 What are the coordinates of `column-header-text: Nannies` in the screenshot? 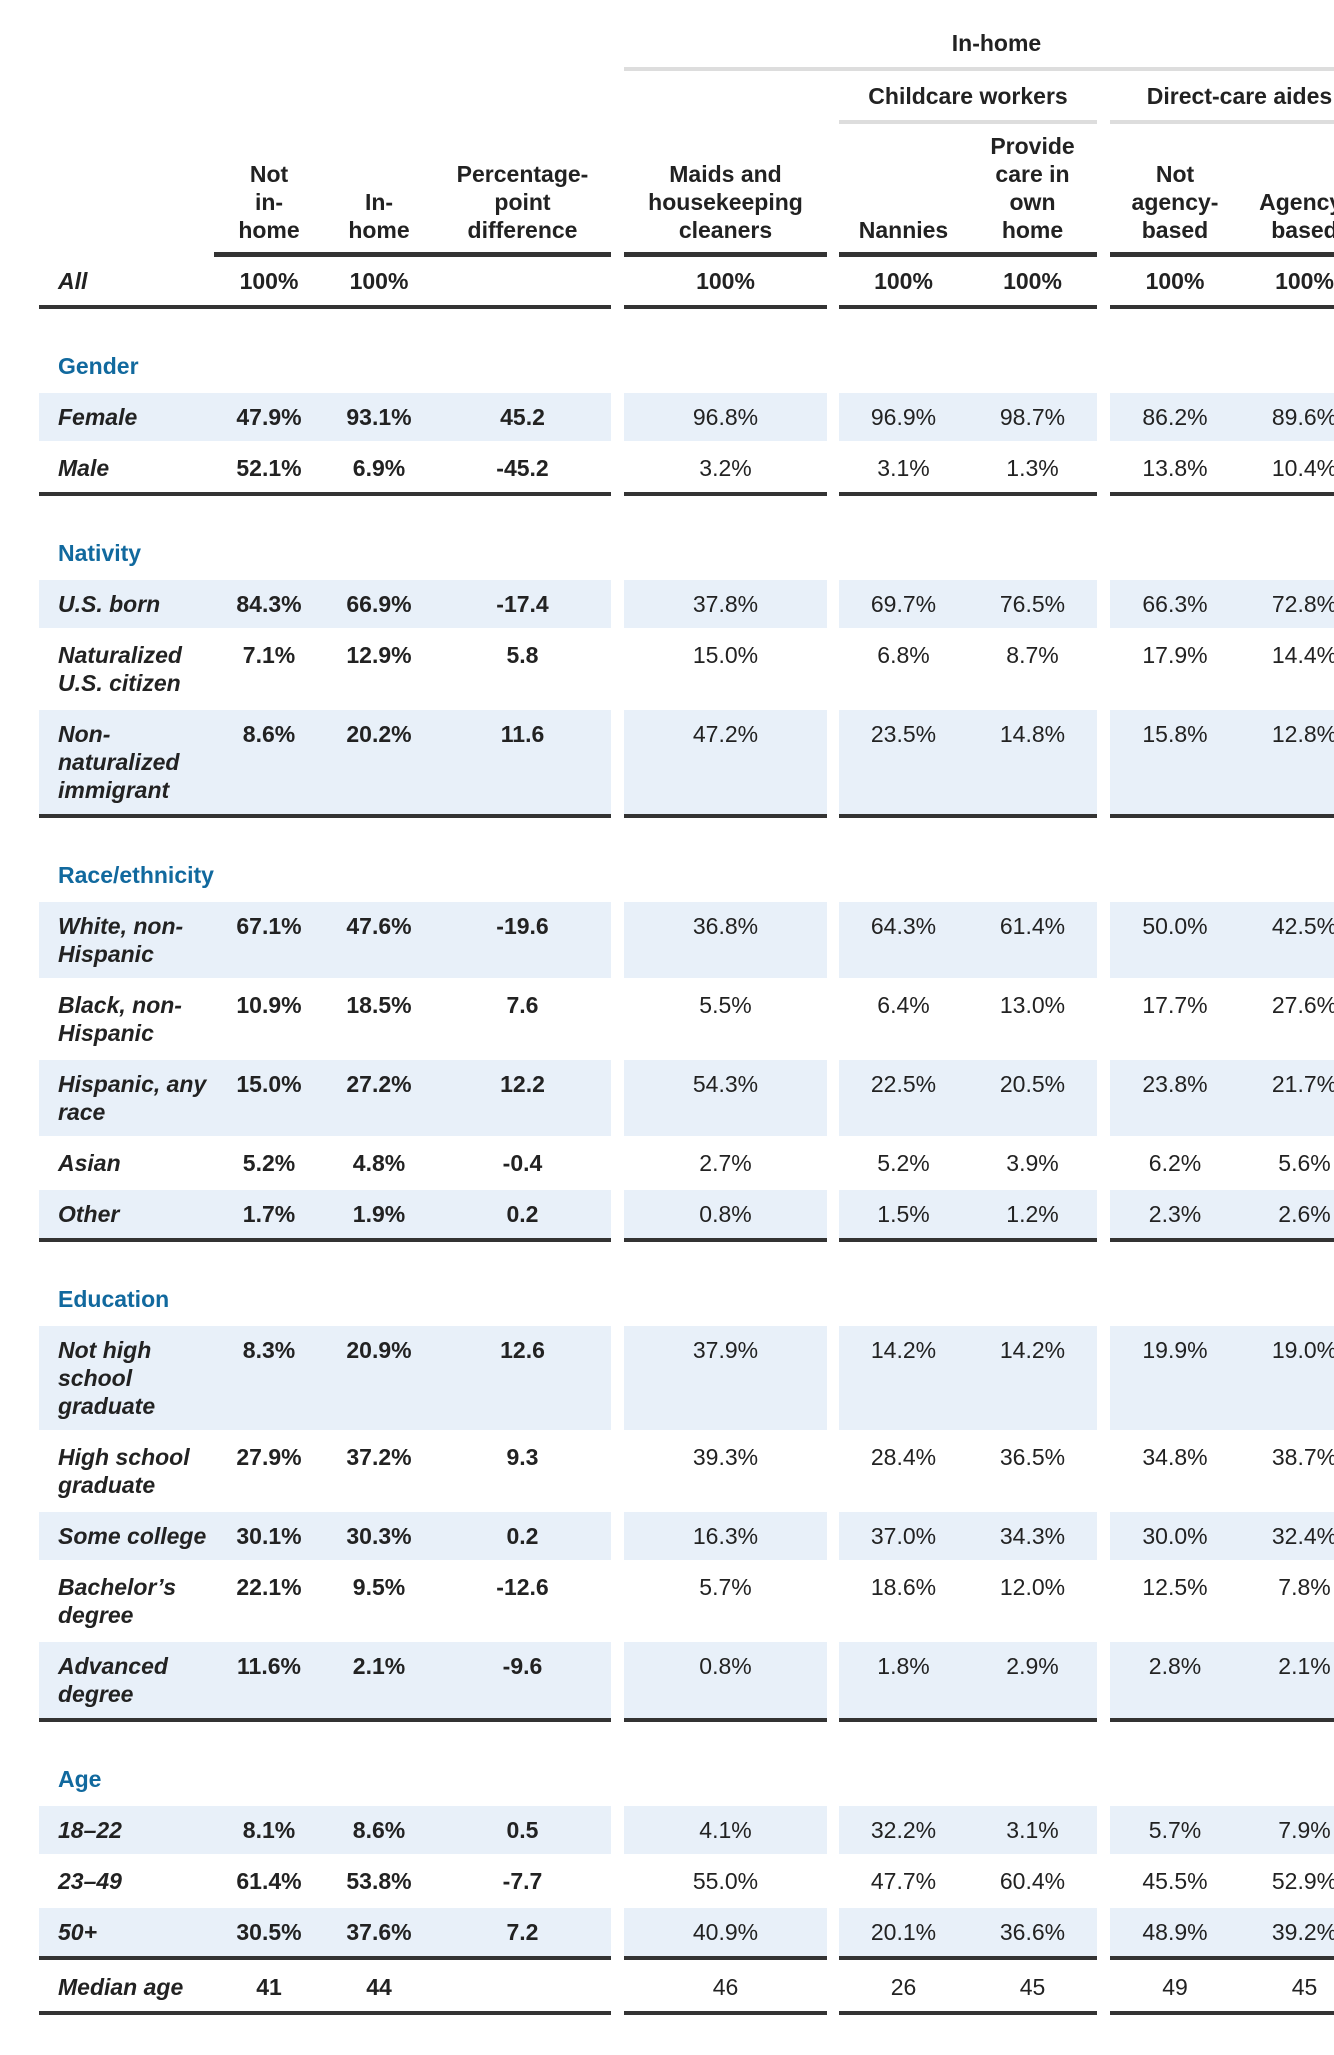 It's located at (903, 230).